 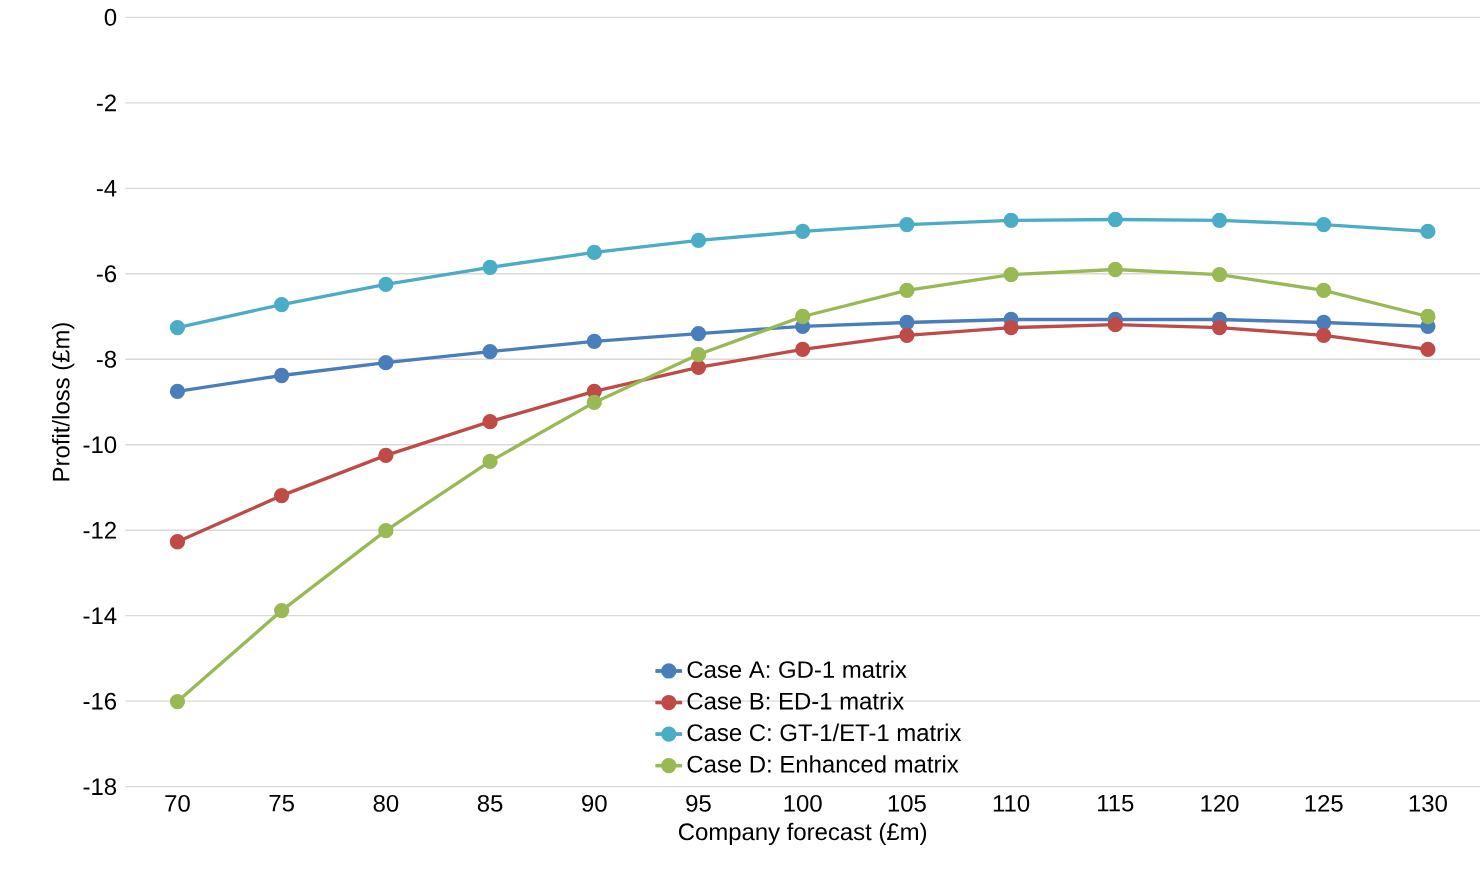 What do you see at coordinates (698, 803) in the screenshot?
I see `x-tick-label: 95` at bounding box center [698, 803].